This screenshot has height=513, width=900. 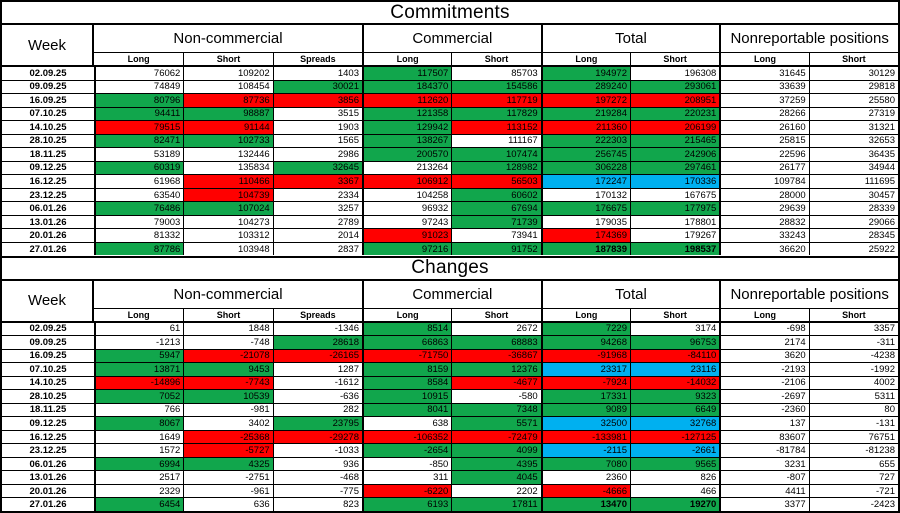 What do you see at coordinates (317, 396) in the screenshot?
I see `value-cell: -636` at bounding box center [317, 396].